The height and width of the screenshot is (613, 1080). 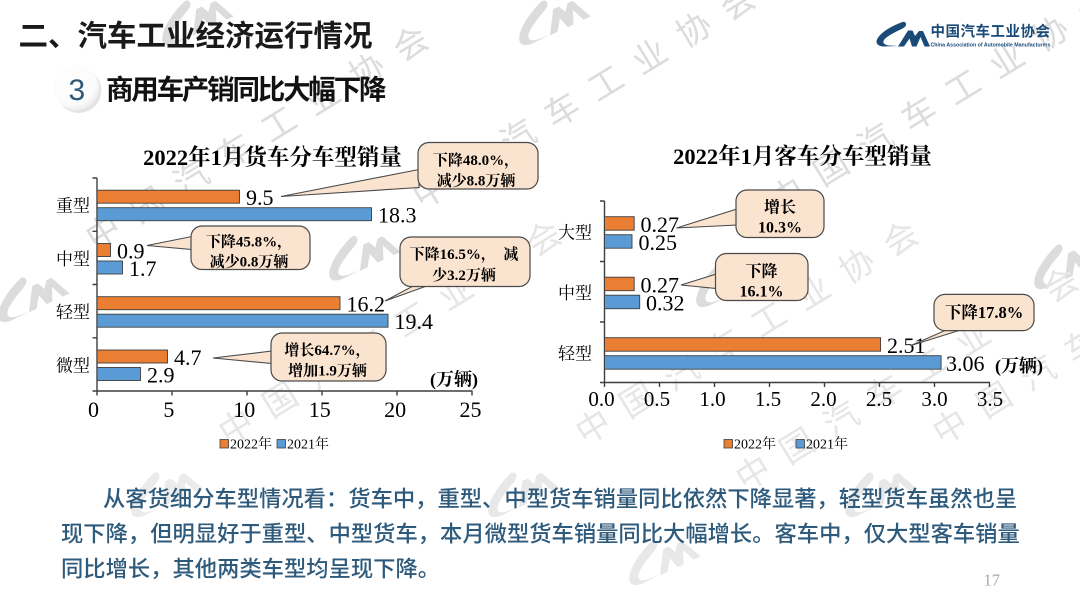 What do you see at coordinates (397, 215) in the screenshot?
I see `svg-text: 18.3` at bounding box center [397, 215].